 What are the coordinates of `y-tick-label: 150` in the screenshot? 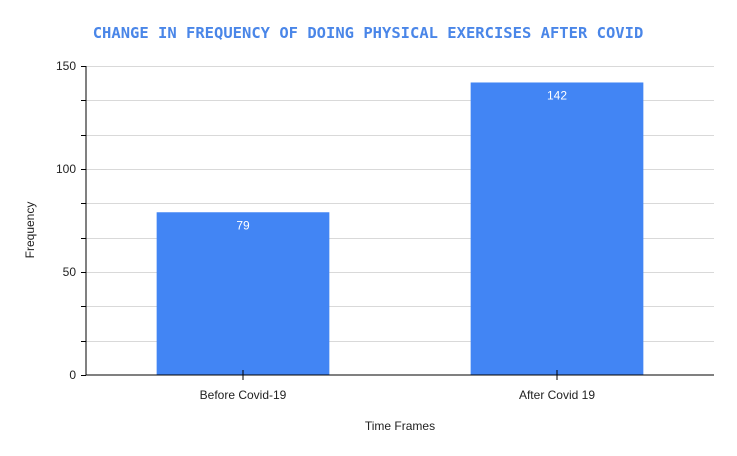 It's located at (66, 66).